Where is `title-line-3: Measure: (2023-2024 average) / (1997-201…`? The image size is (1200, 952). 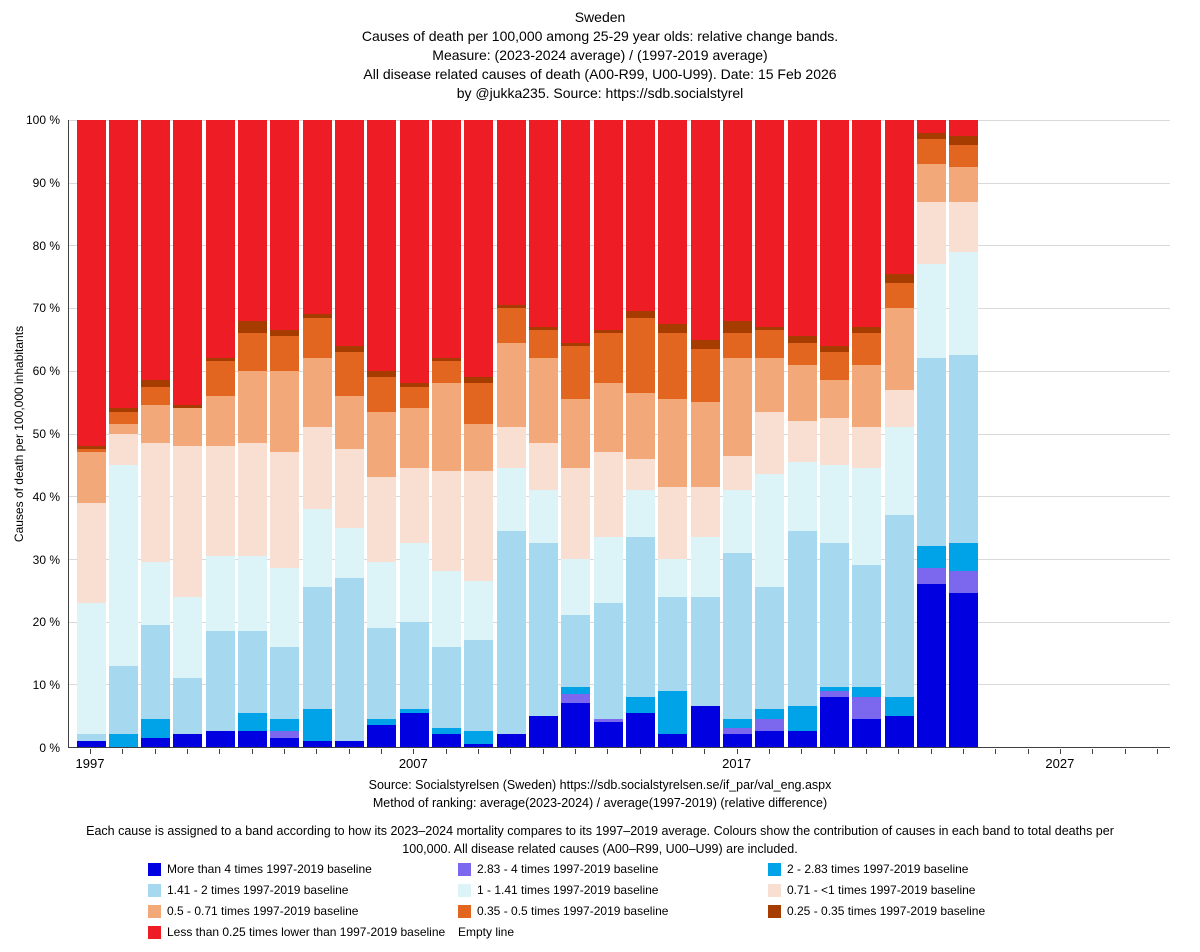 title-line-3: Measure: (2023-2024 average) / (1997-201… is located at coordinates (600, 55).